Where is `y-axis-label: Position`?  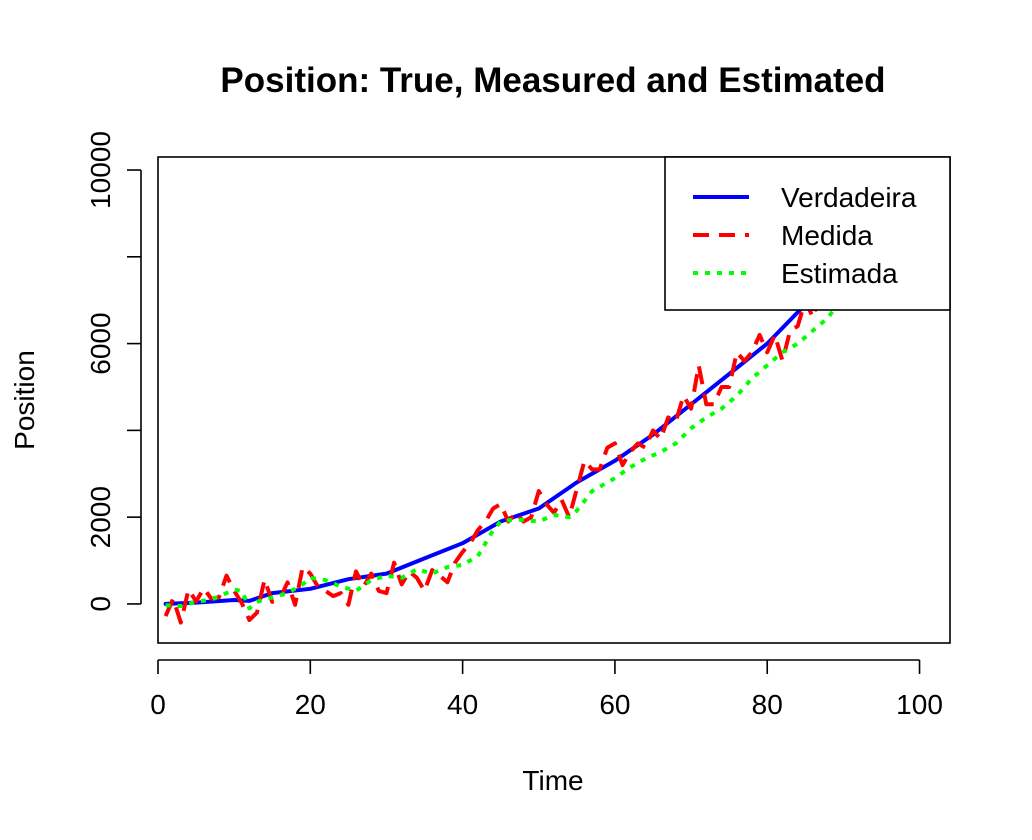
y-axis-label: Position is located at coordinates (24, 400).